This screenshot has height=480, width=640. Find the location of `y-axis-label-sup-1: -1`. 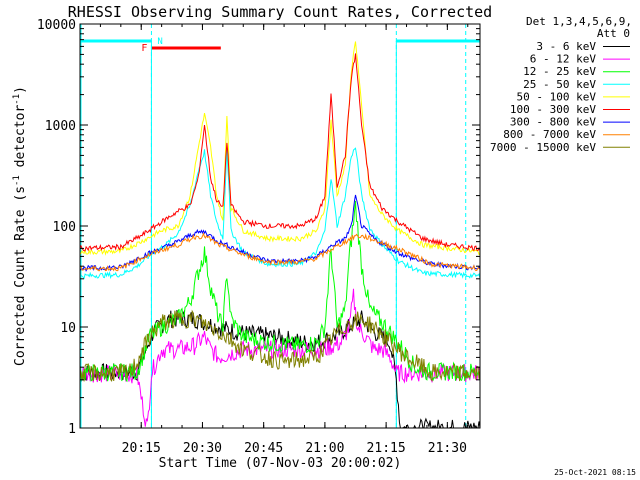

y-axis-label-sup-1: -1 is located at coordinates (17, 180).